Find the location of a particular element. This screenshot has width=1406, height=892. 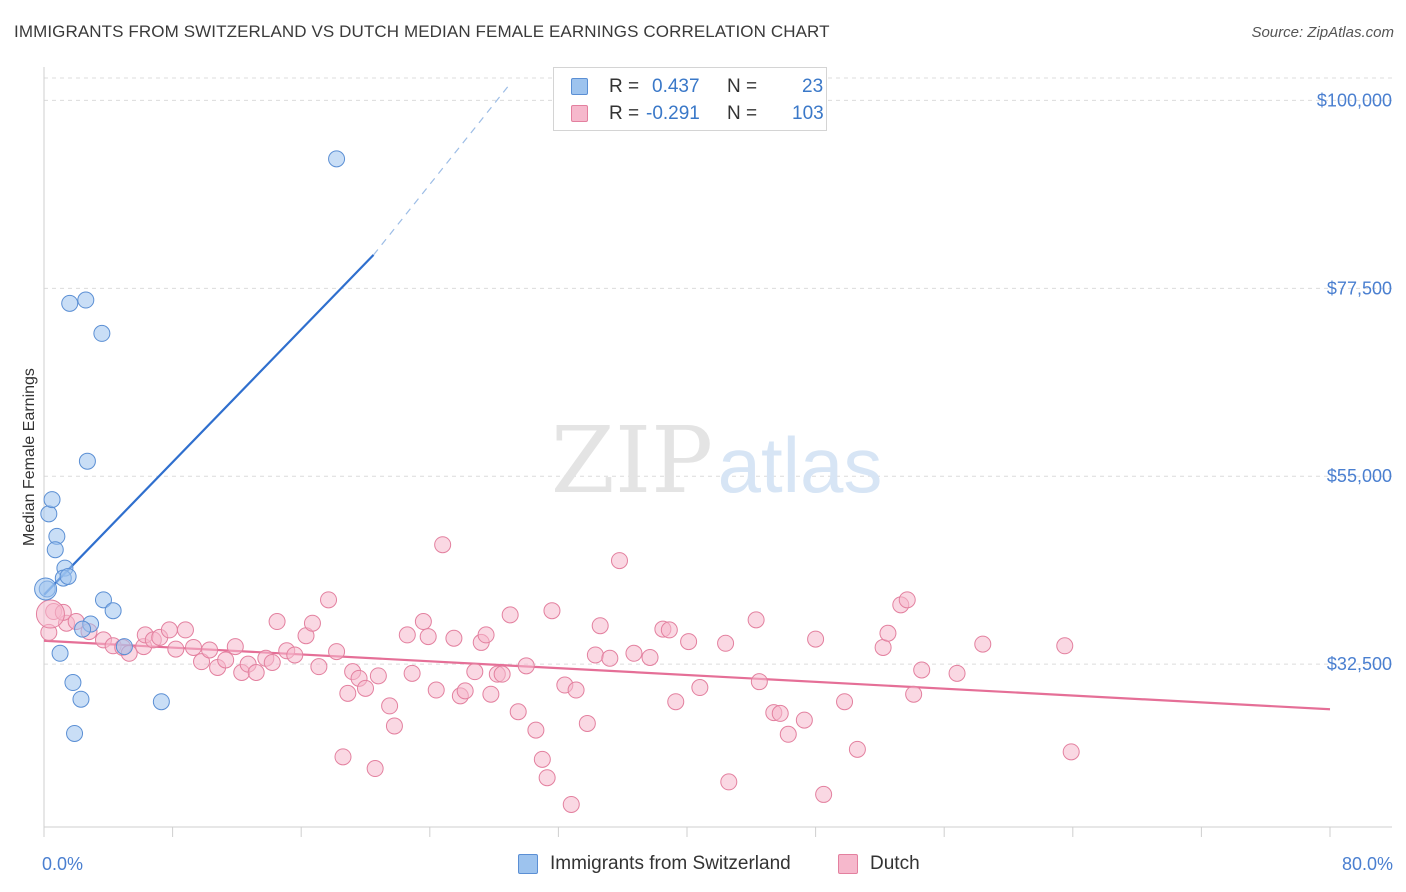

bottom-legend-swatch-dutch is located at coordinates (848, 864).